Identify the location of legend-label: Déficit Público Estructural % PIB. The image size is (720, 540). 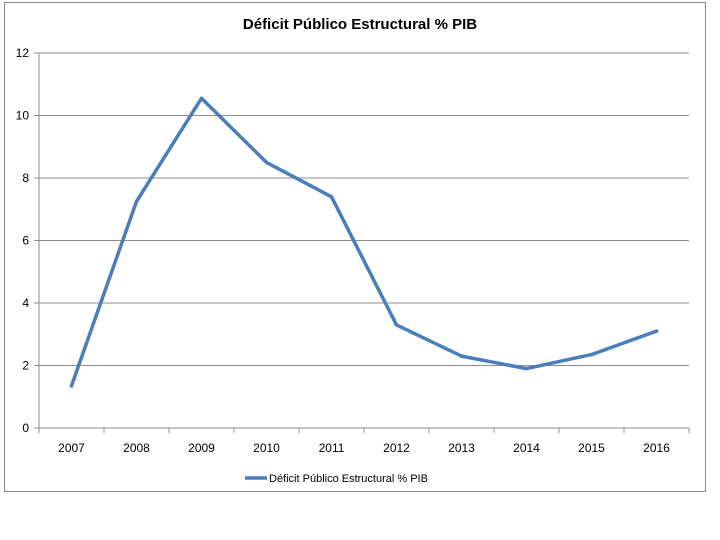
(348, 479).